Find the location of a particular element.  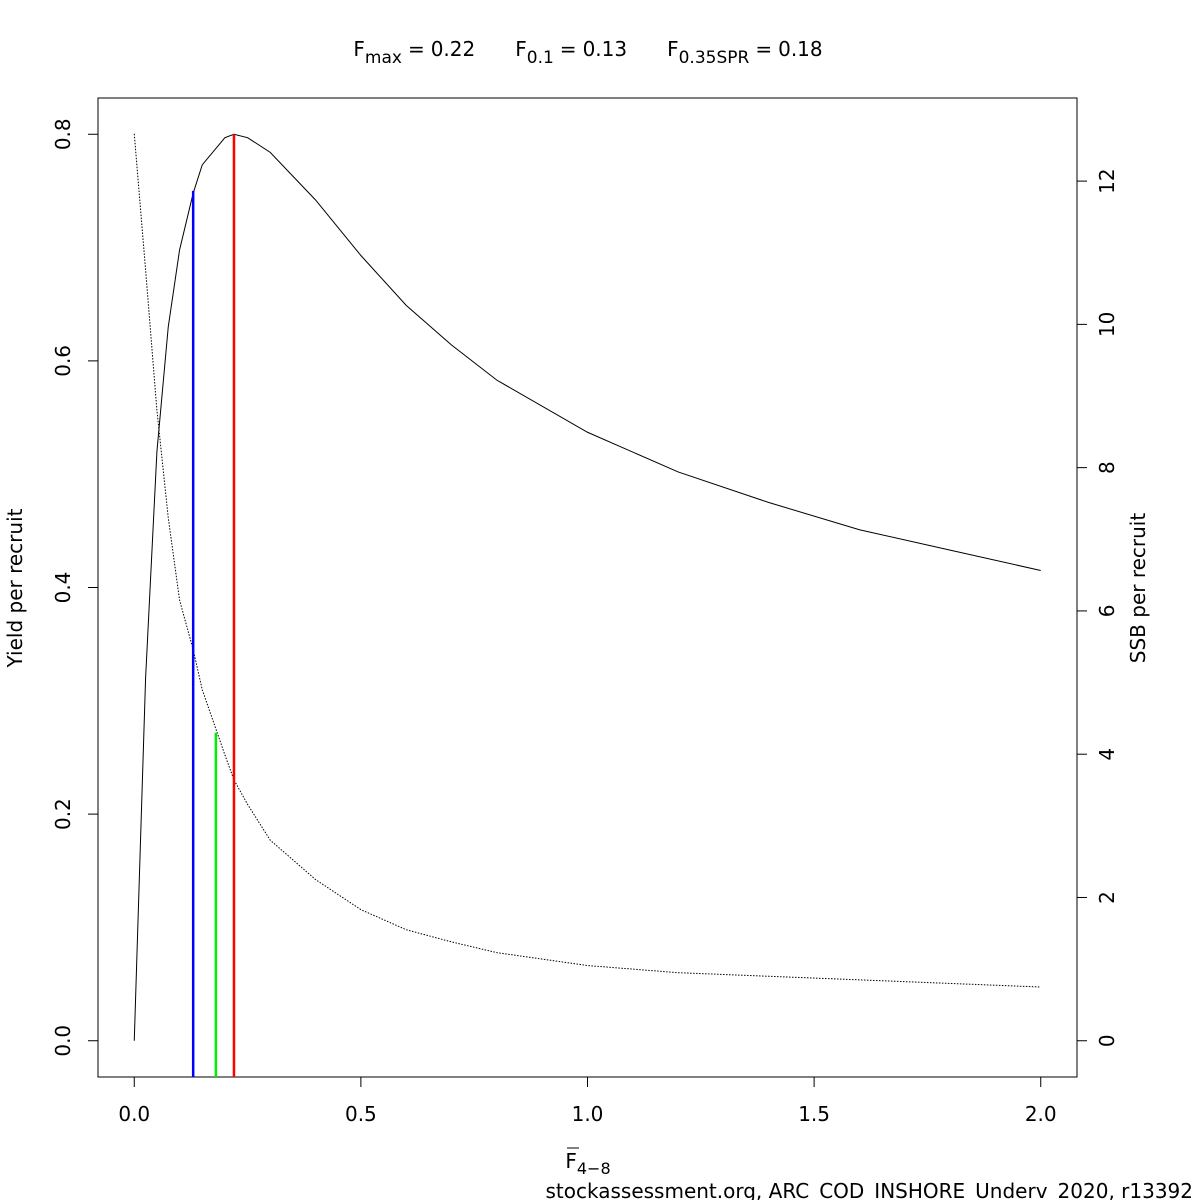

title-subscript: max is located at coordinates (383, 58).